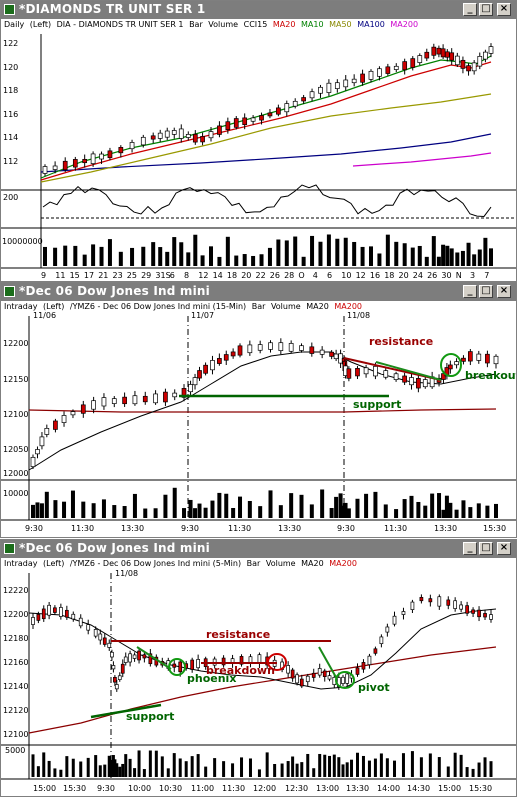 This screenshot has width=517, height=797. I want to click on x-tick: 12:00, so click(264, 788).